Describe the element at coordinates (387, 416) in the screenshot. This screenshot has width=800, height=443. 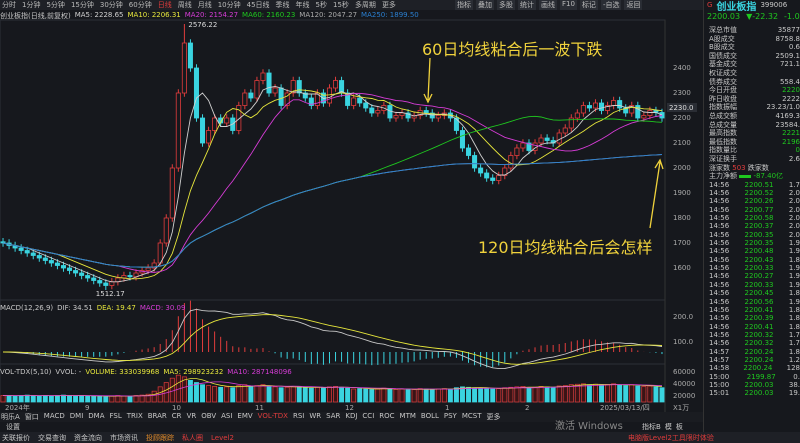
I see `indicator-tab-19: ROC` at that location.